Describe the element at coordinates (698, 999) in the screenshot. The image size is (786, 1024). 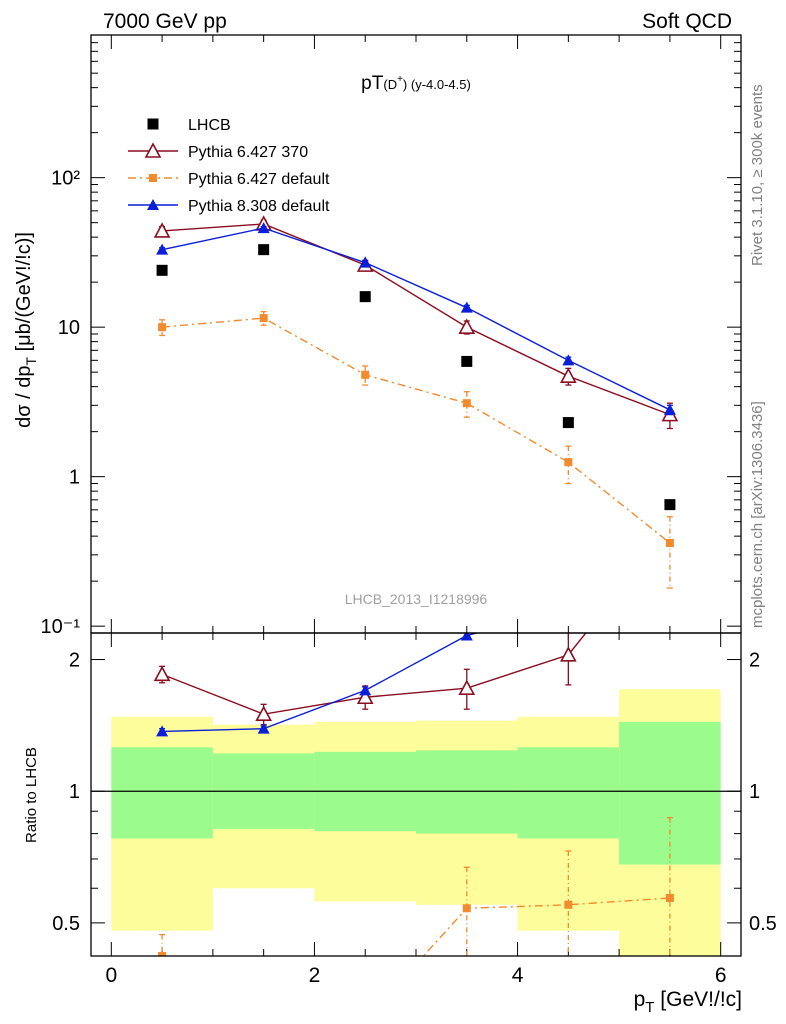
I see `x-label-tail: [GeV!/!c]` at that location.